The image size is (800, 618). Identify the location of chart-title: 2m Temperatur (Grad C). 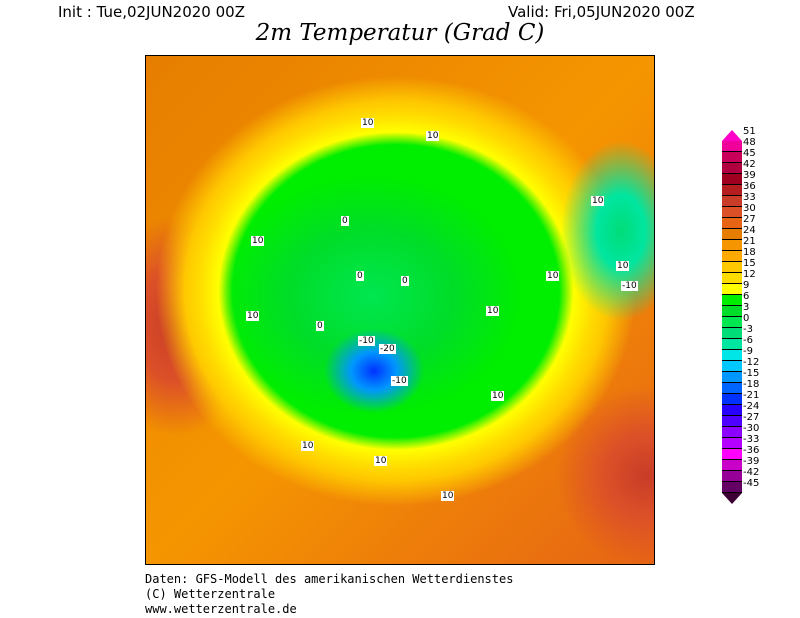
(400, 33).